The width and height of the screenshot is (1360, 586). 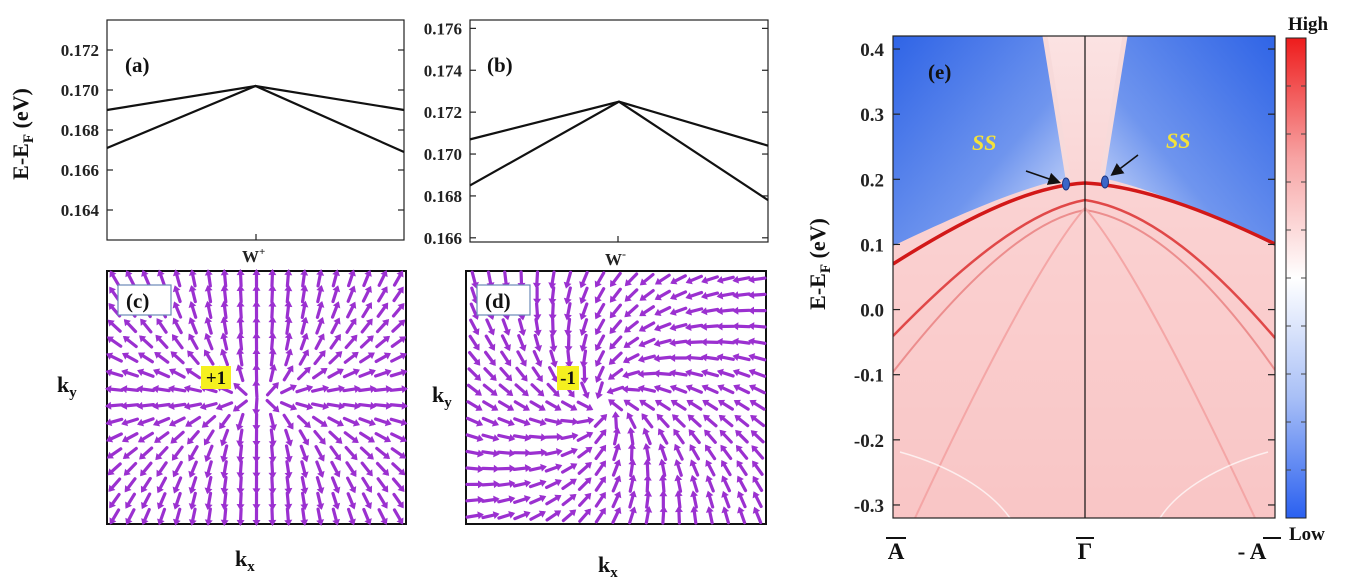 I want to click on weyl-point-right, so click(x=1105, y=182).